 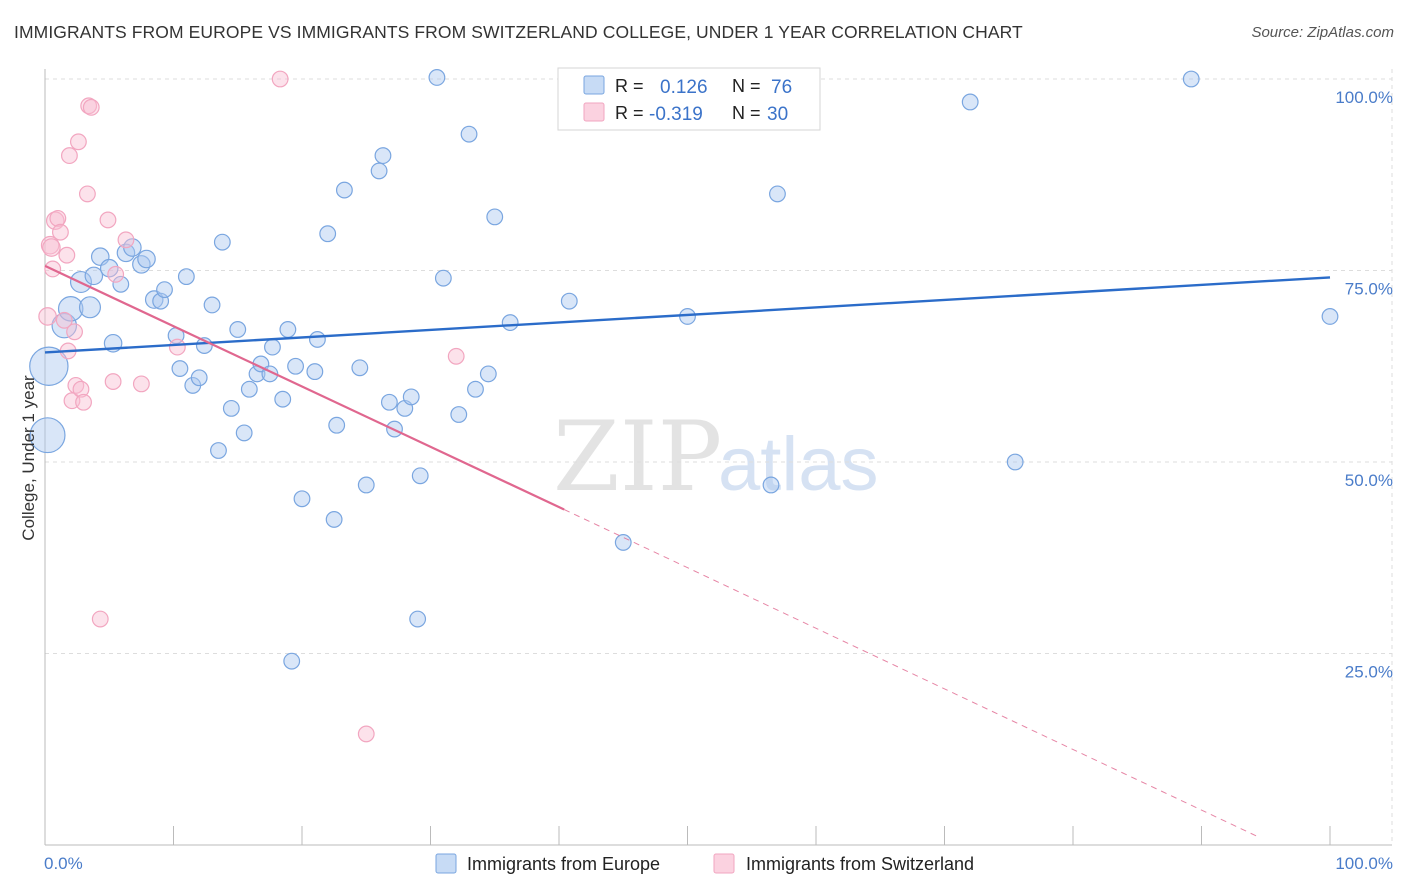 I want to click on y-tick-label-3: 25.0%, so click(x=1369, y=672).